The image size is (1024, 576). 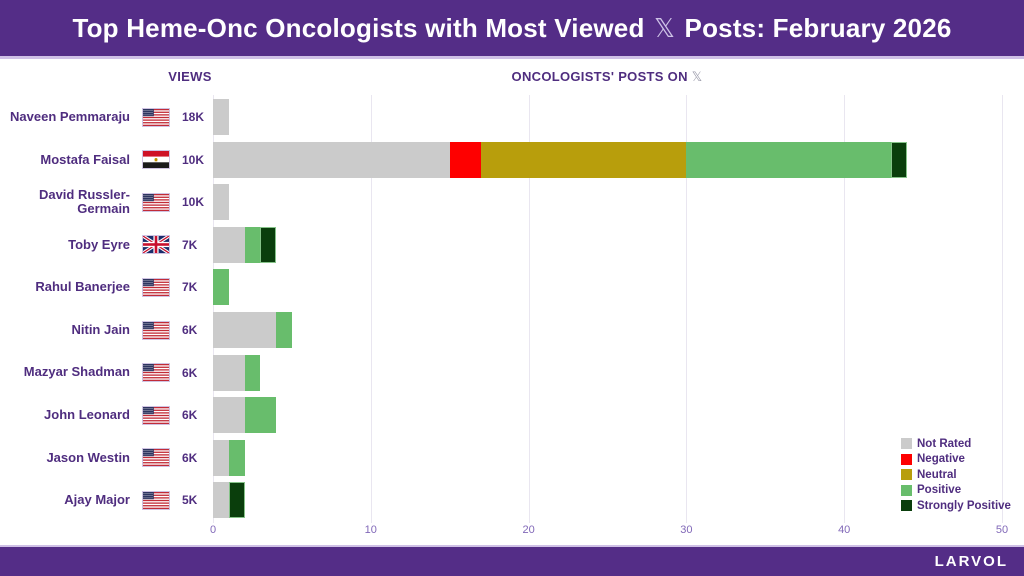 What do you see at coordinates (956, 459) in the screenshot?
I see `legend-item: Negative` at bounding box center [956, 459].